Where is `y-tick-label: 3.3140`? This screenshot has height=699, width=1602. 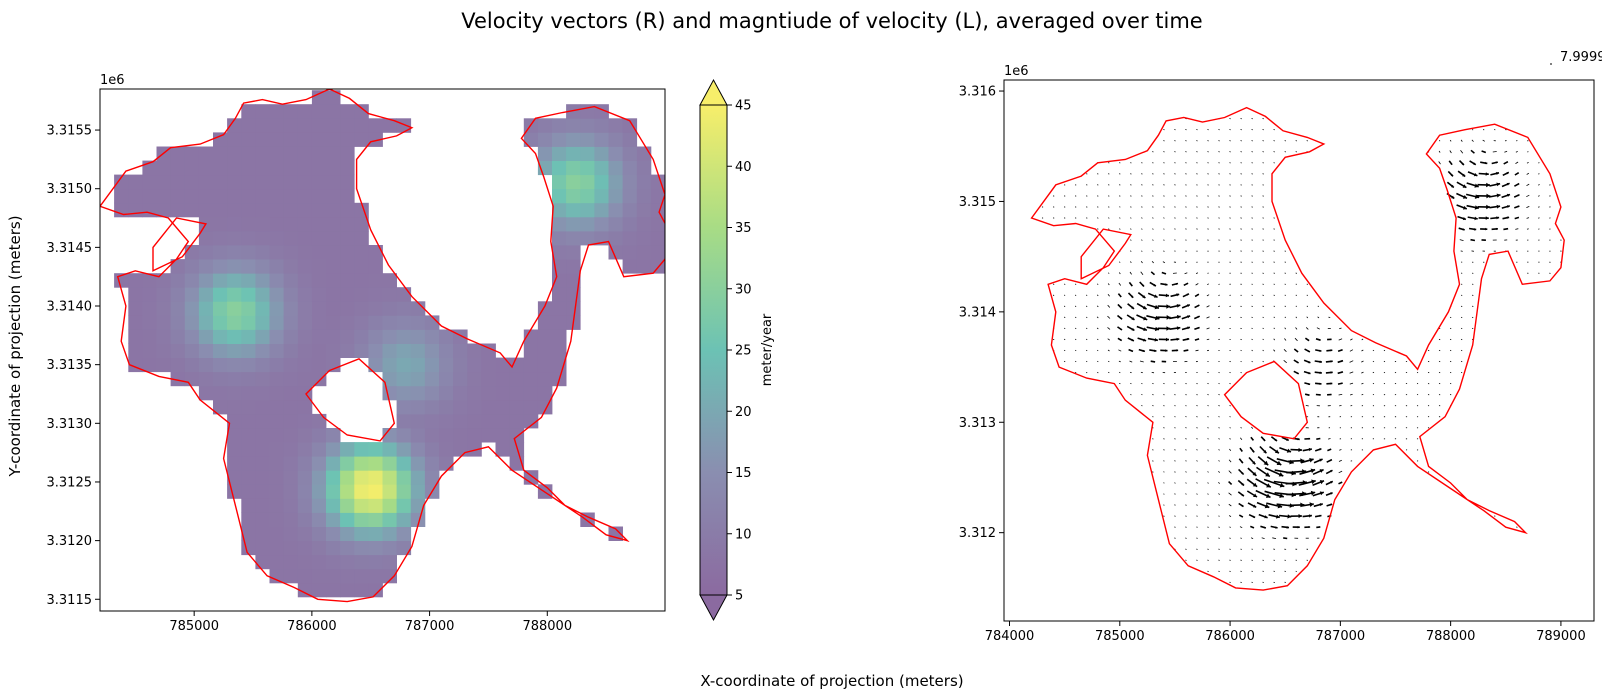
y-tick-label: 3.3140 is located at coordinates (70, 307).